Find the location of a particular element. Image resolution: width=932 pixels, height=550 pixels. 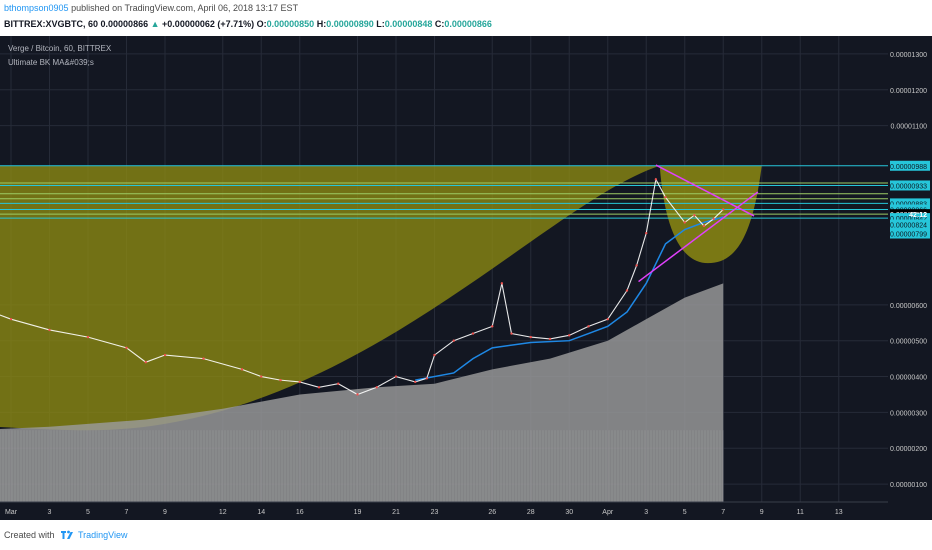

close-label: C: is located at coordinates (439, 24).